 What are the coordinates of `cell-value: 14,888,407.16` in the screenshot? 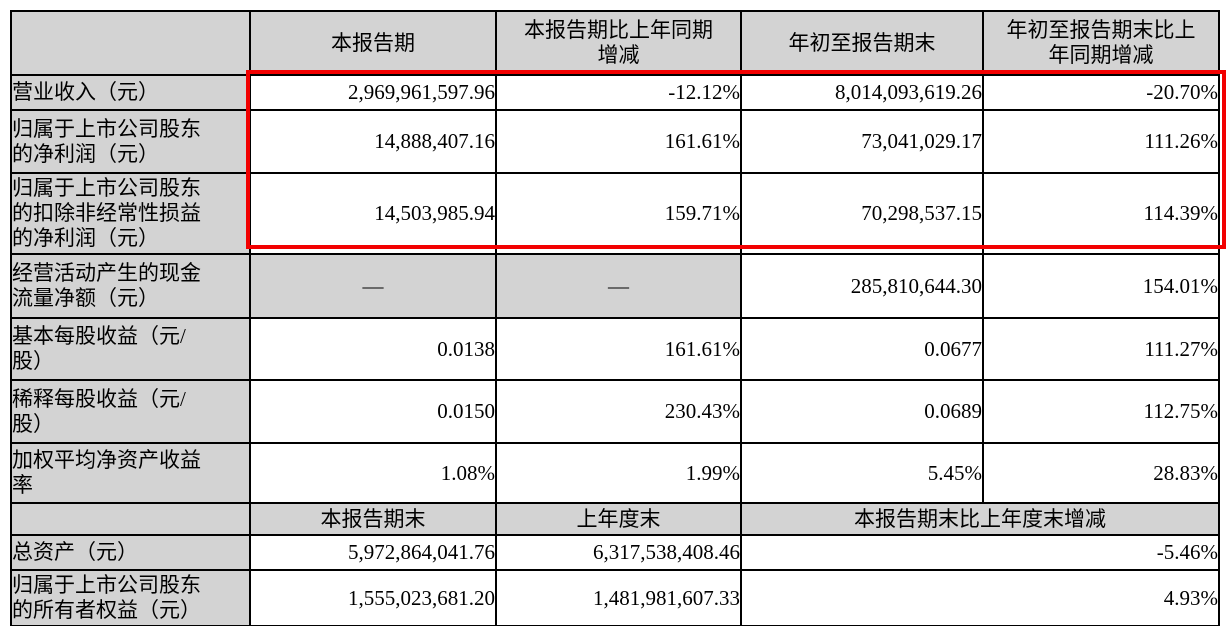 It's located at (373, 141).